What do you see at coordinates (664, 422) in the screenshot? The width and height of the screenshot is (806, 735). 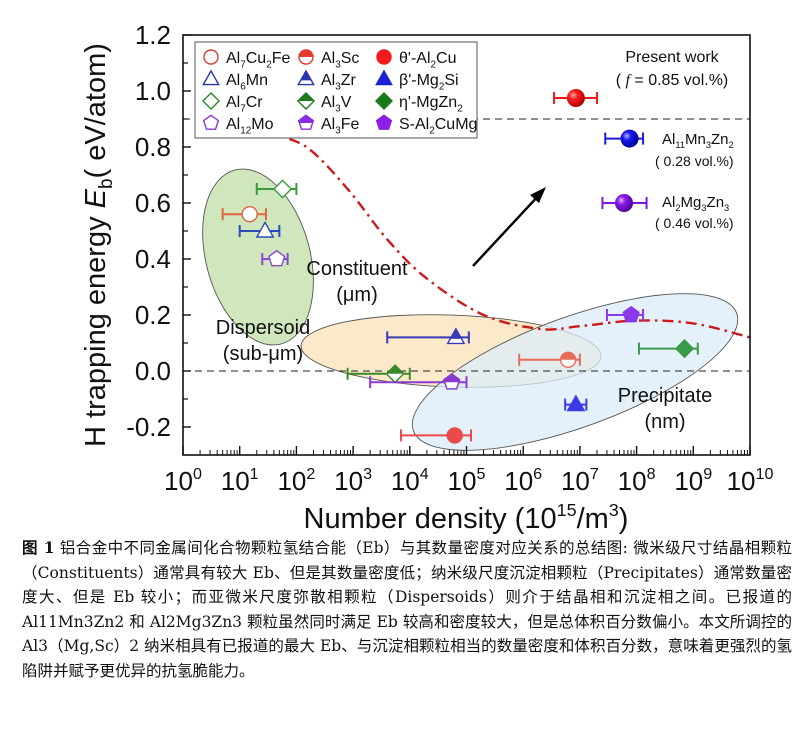 I see `region-sublabel-precipitate: (nm)` at bounding box center [664, 422].